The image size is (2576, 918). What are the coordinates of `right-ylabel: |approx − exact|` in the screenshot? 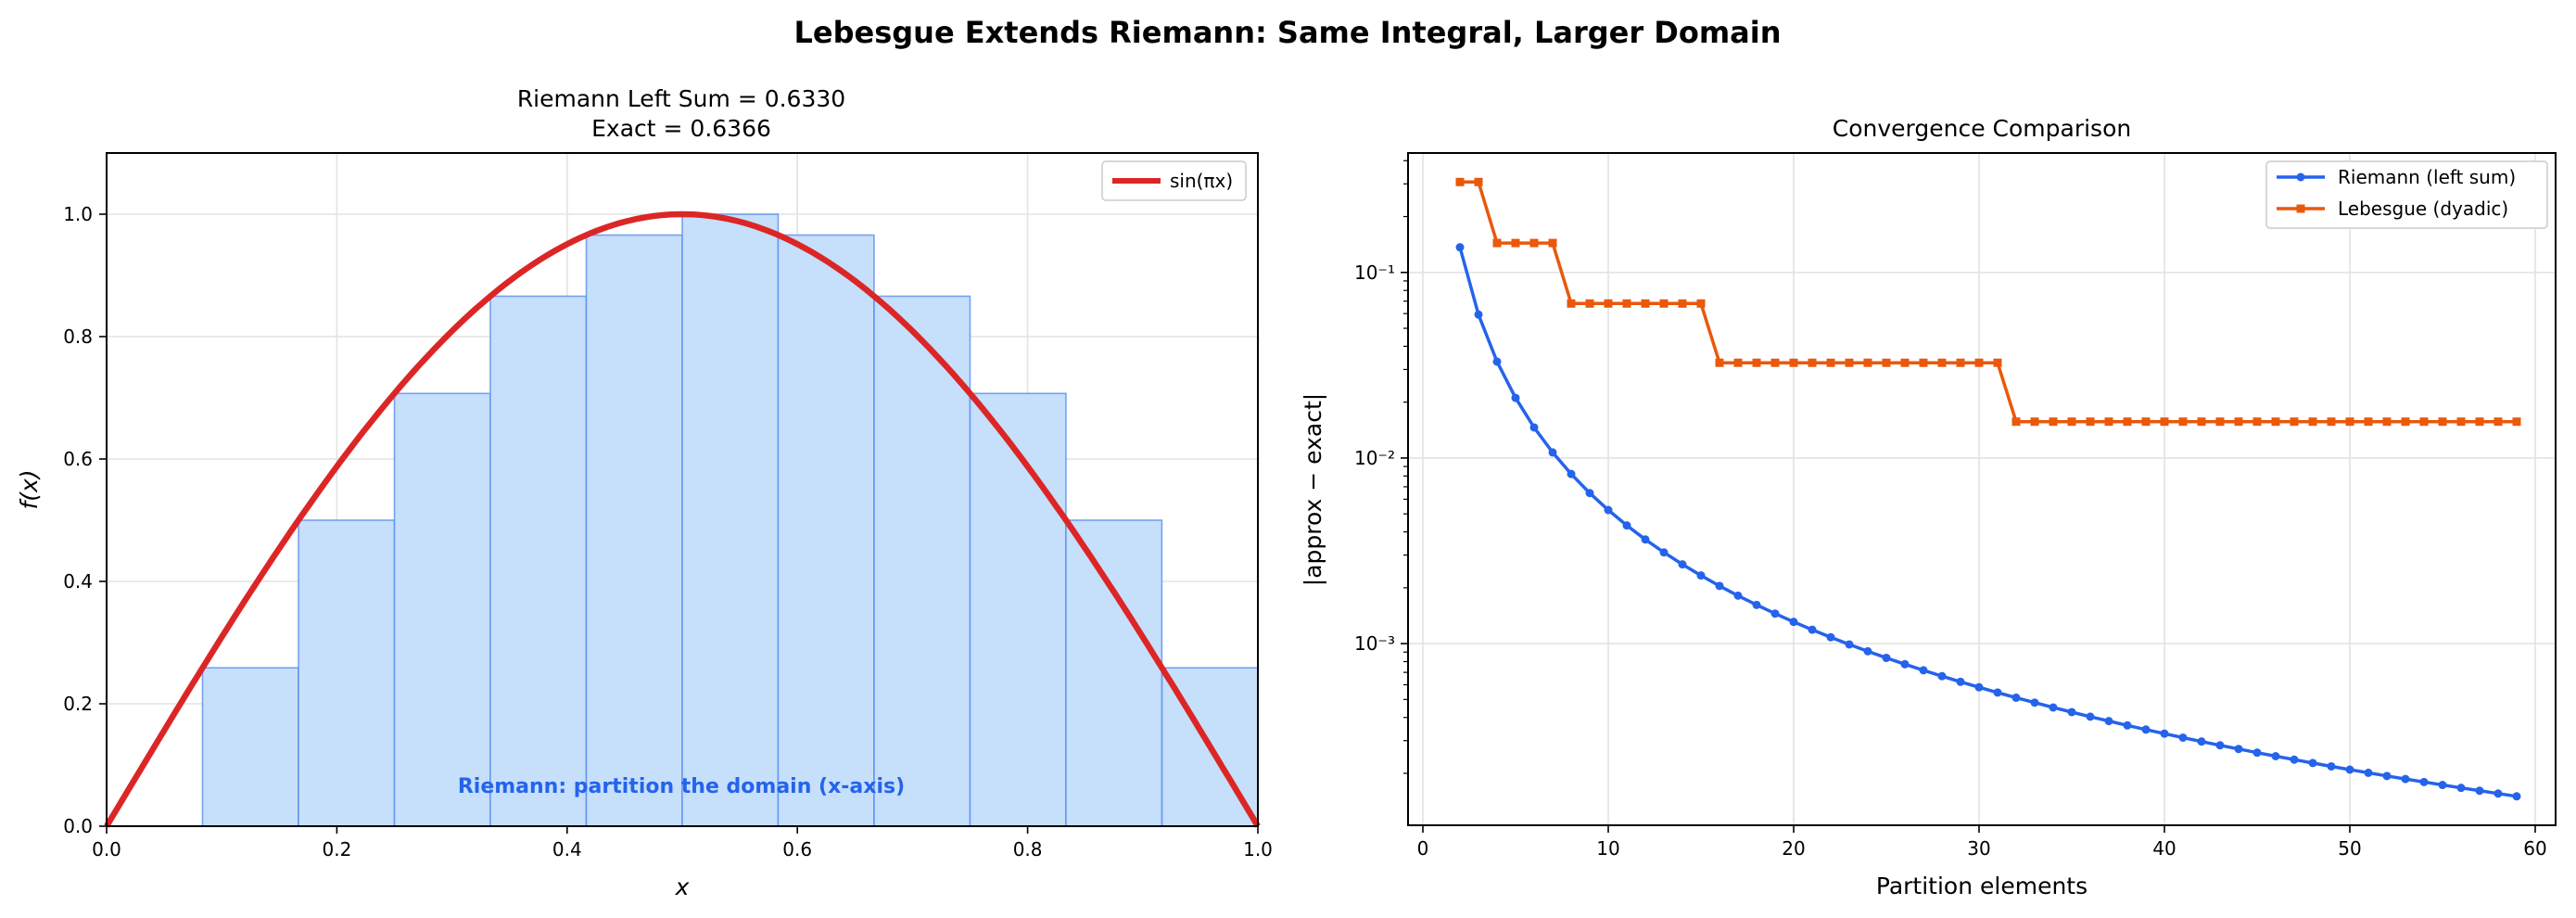 It's located at (1313, 489).